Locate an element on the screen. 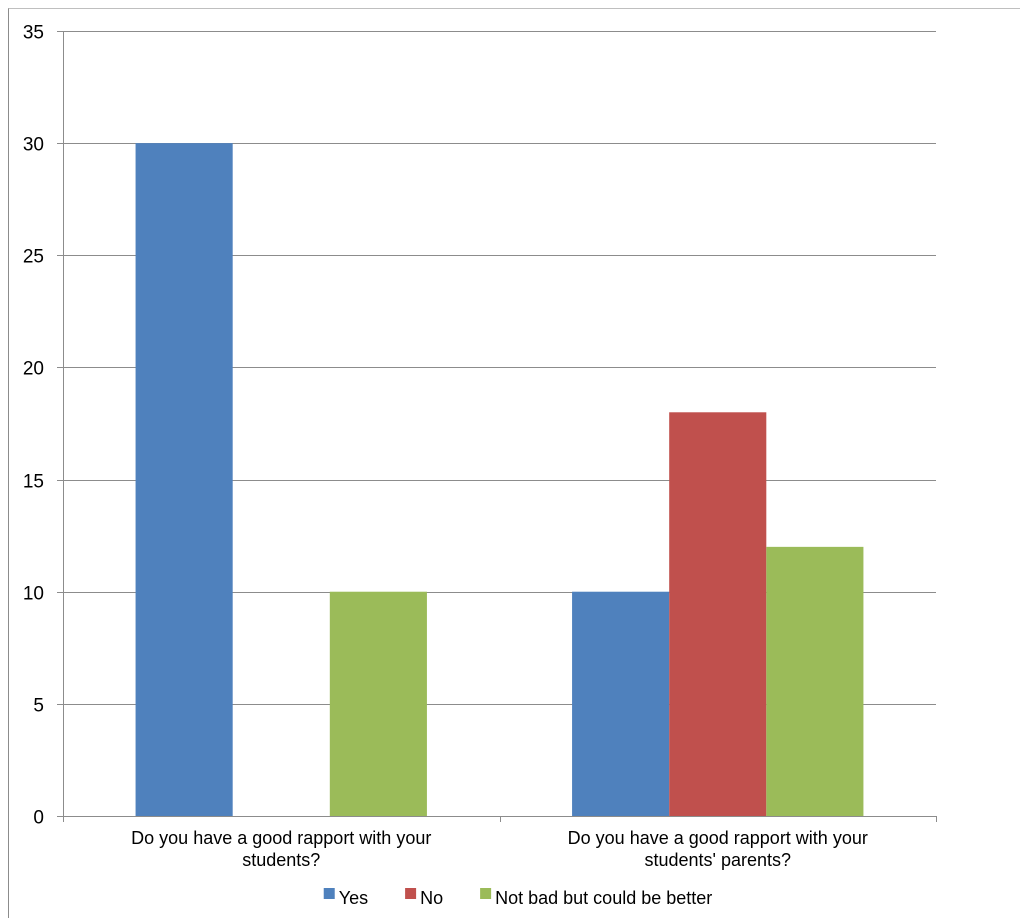  legend-item: No is located at coordinates (424, 898).